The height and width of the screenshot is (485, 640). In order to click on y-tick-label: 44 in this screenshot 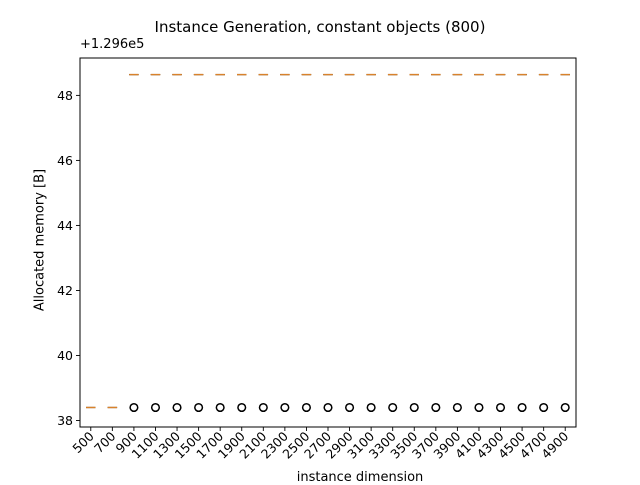, I will do `click(65, 225)`.